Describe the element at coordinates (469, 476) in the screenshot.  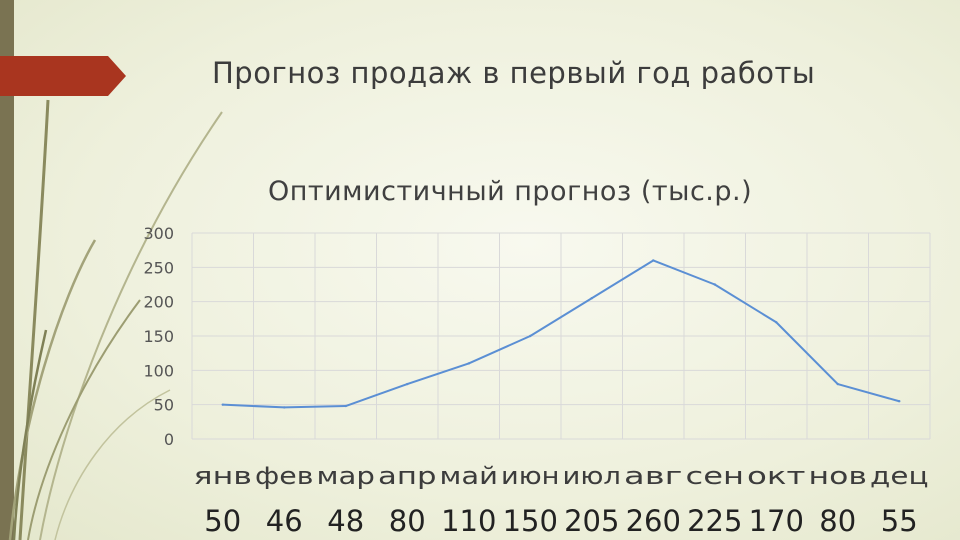
I see `x-tick-label: май` at that location.